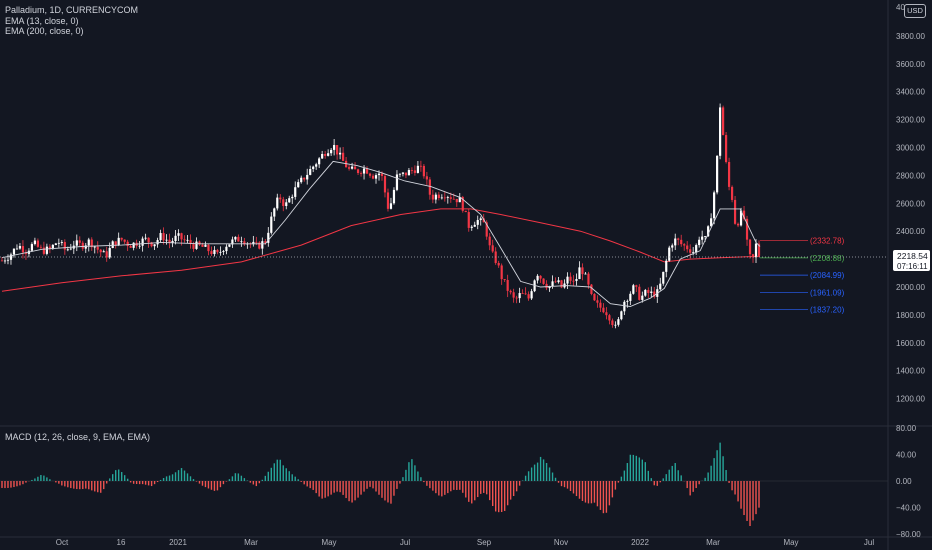  Describe the element at coordinates (827, 310) in the screenshot. I see `level-label: (1837.20)` at that location.